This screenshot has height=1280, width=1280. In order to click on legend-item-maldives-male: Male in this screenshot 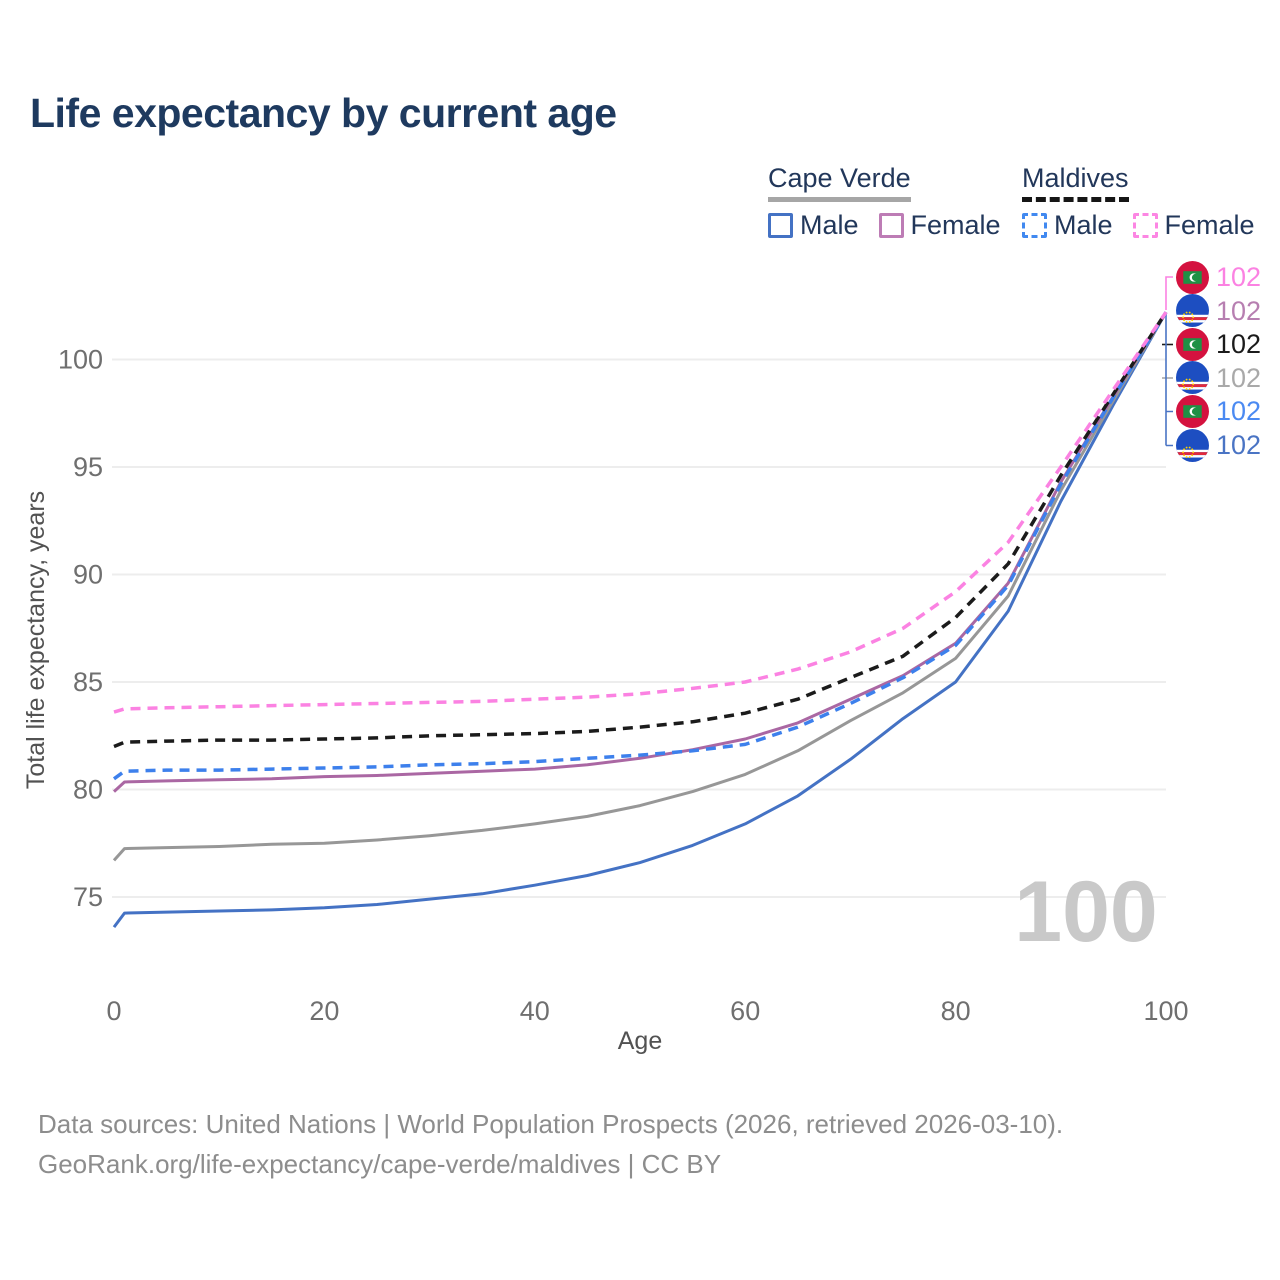, I will do `click(1067, 225)`.